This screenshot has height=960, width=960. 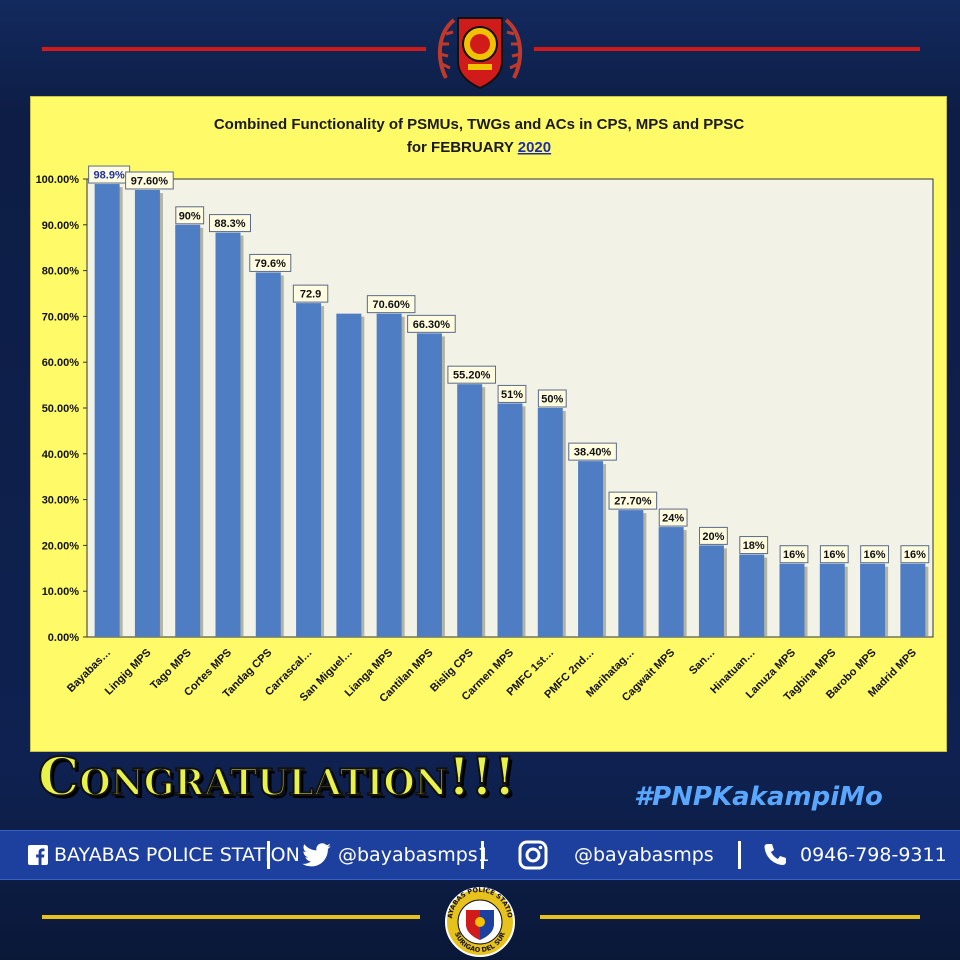 I want to click on data-label: 79.6%, so click(x=270, y=264).